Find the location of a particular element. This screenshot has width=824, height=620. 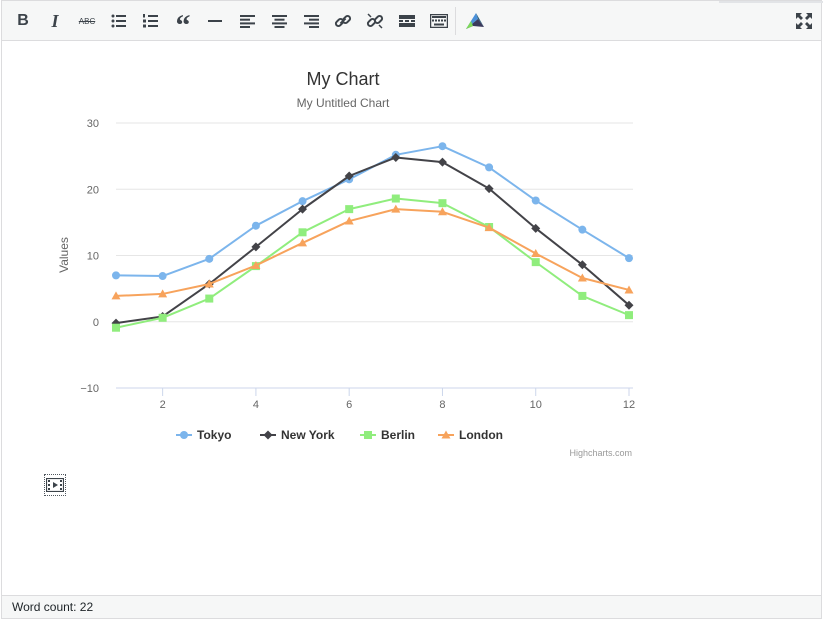

blockquote-icon: “ is located at coordinates (183, 25).